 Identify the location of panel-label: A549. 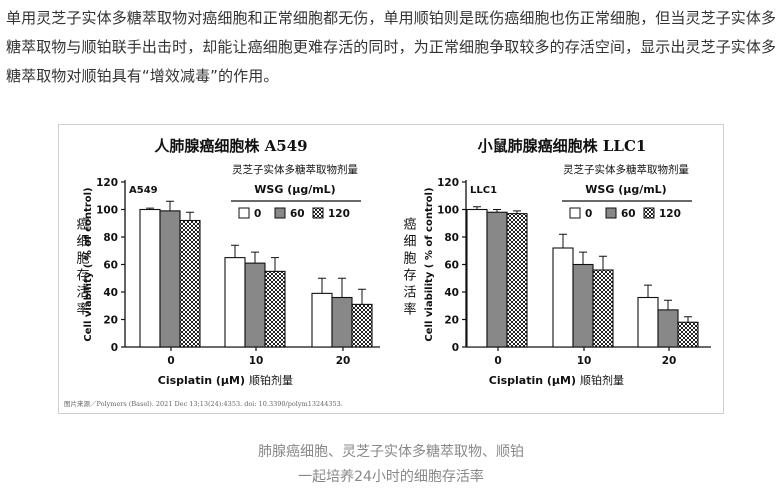
(143, 190).